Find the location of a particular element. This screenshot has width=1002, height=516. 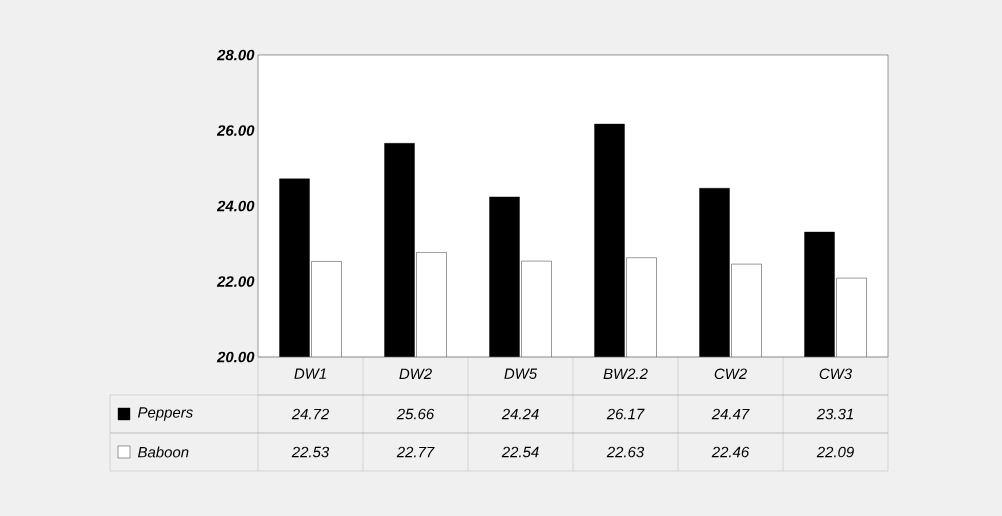

y-tick-label: 24.00 is located at coordinates (235, 206).